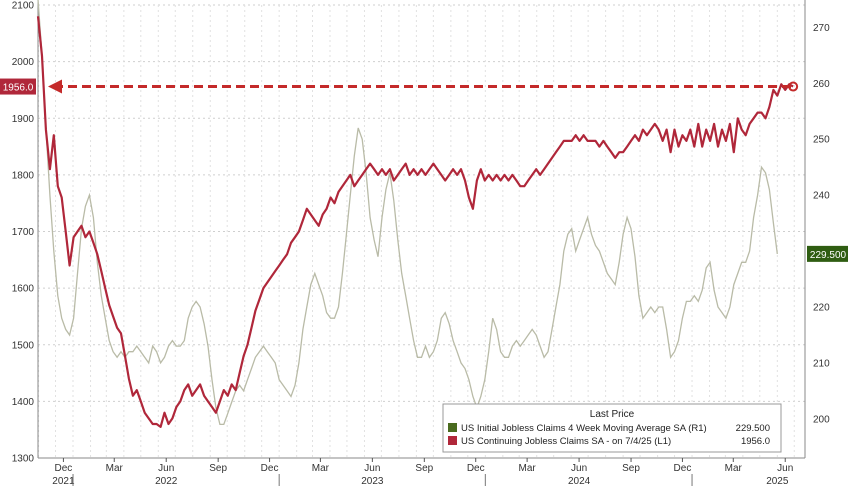  Describe the element at coordinates (23, 62) in the screenshot. I see `left-tick-label: 2000` at that location.